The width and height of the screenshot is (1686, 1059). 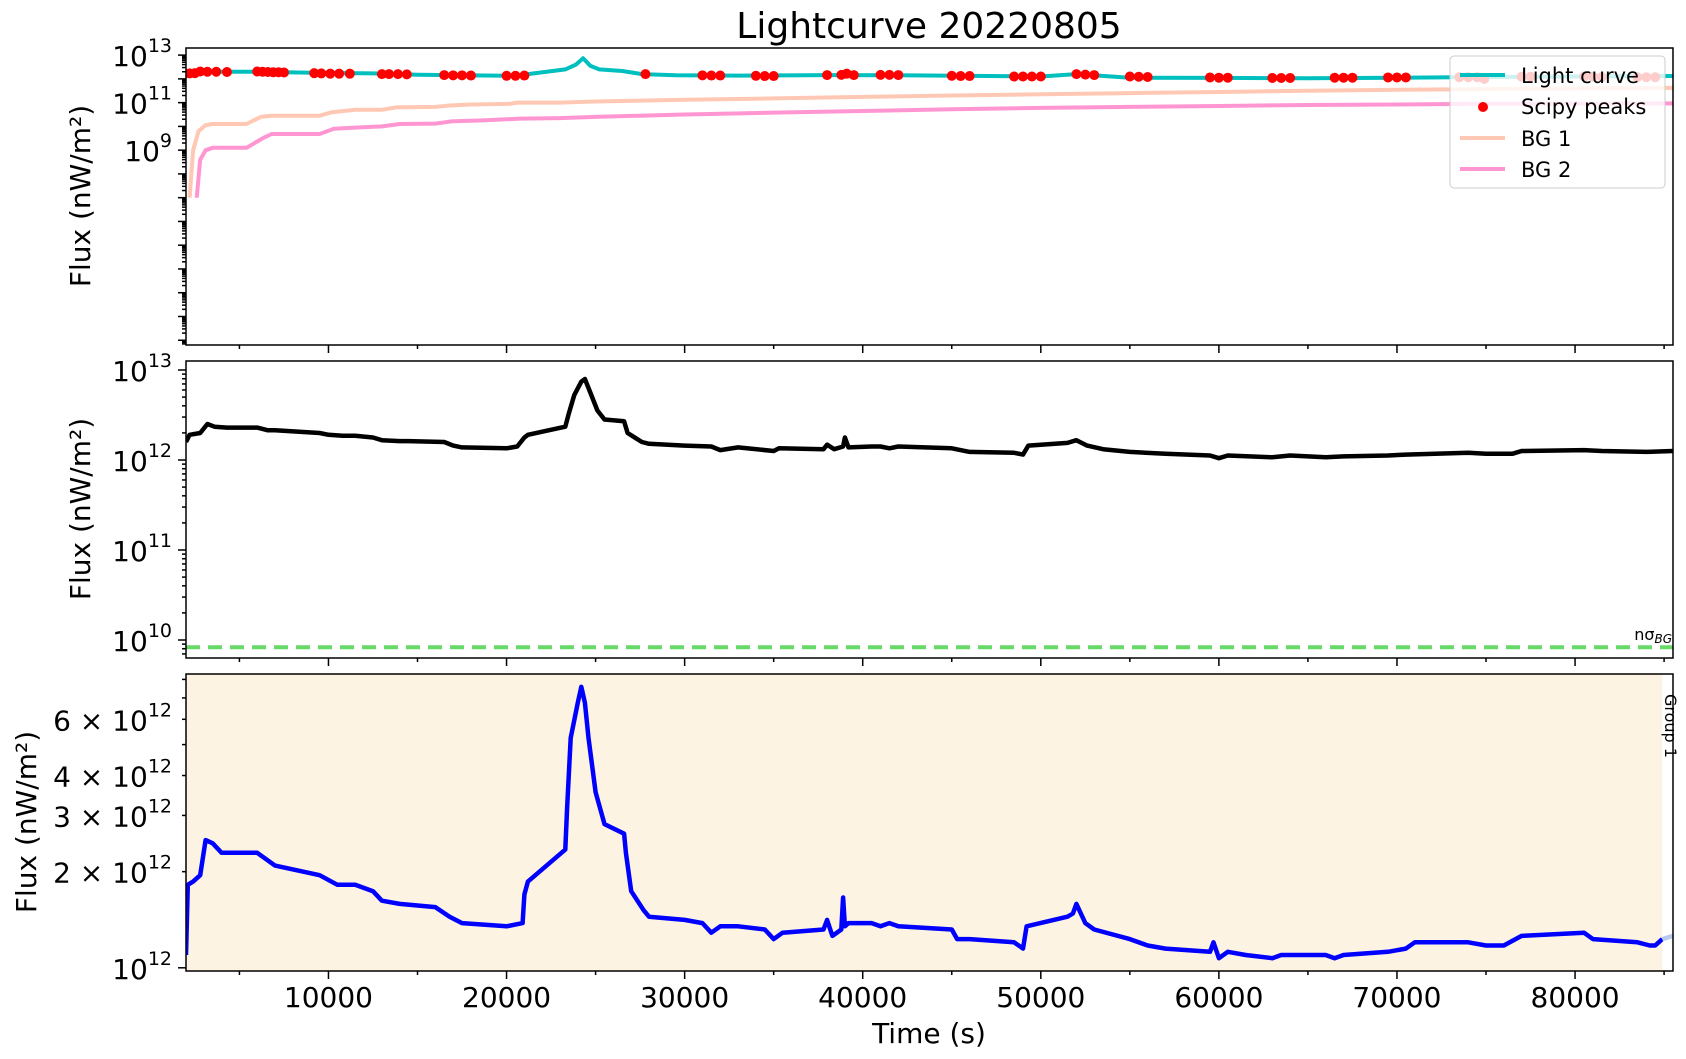 I want to click on panel-1-ylabel: Flux (nW/m²), so click(x=80, y=196).